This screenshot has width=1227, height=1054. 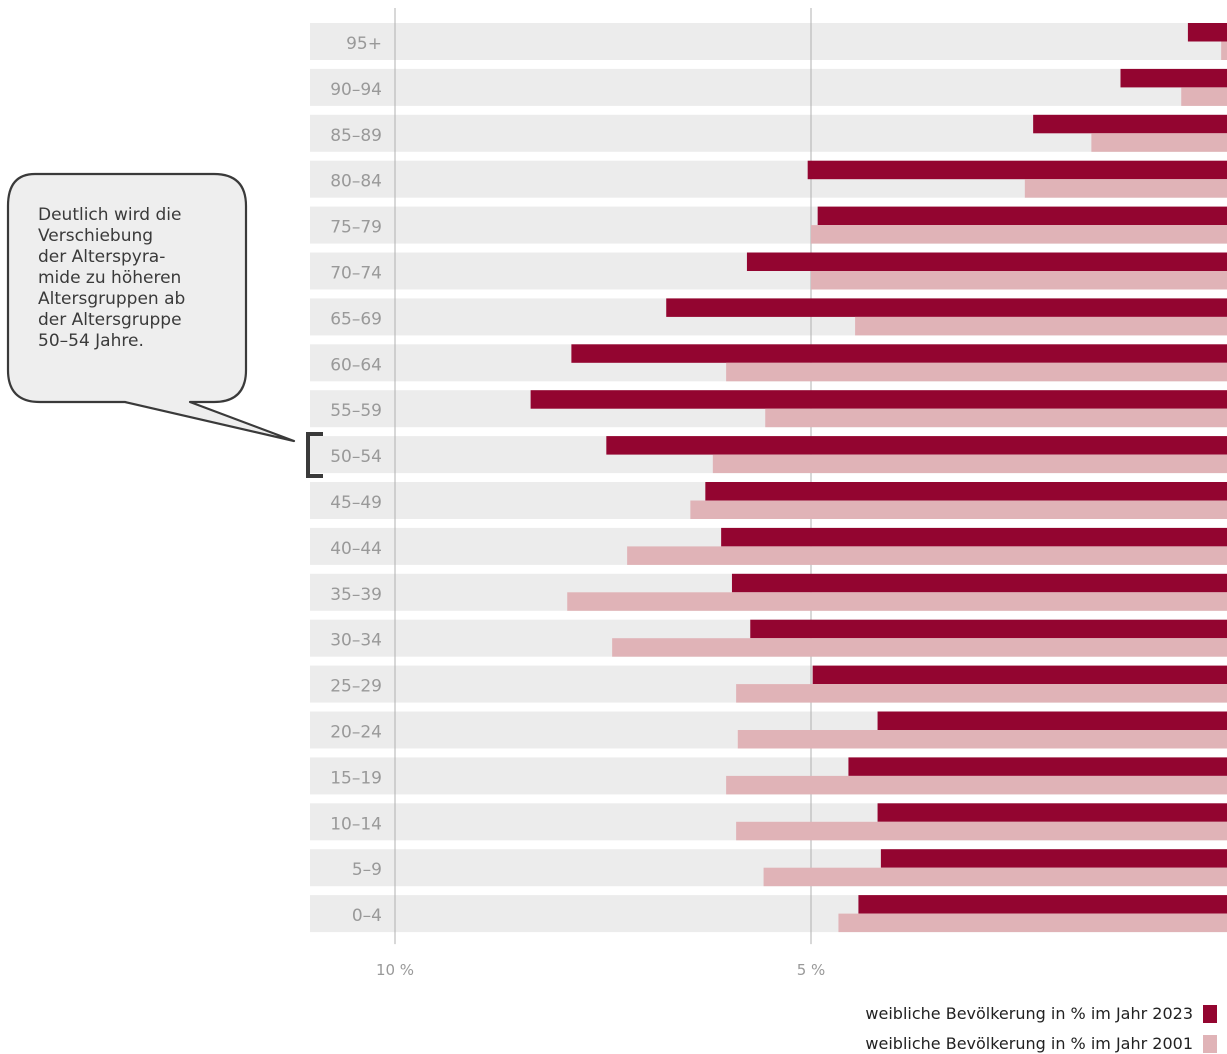 I want to click on category-label: 90–94, so click(x=356, y=90).